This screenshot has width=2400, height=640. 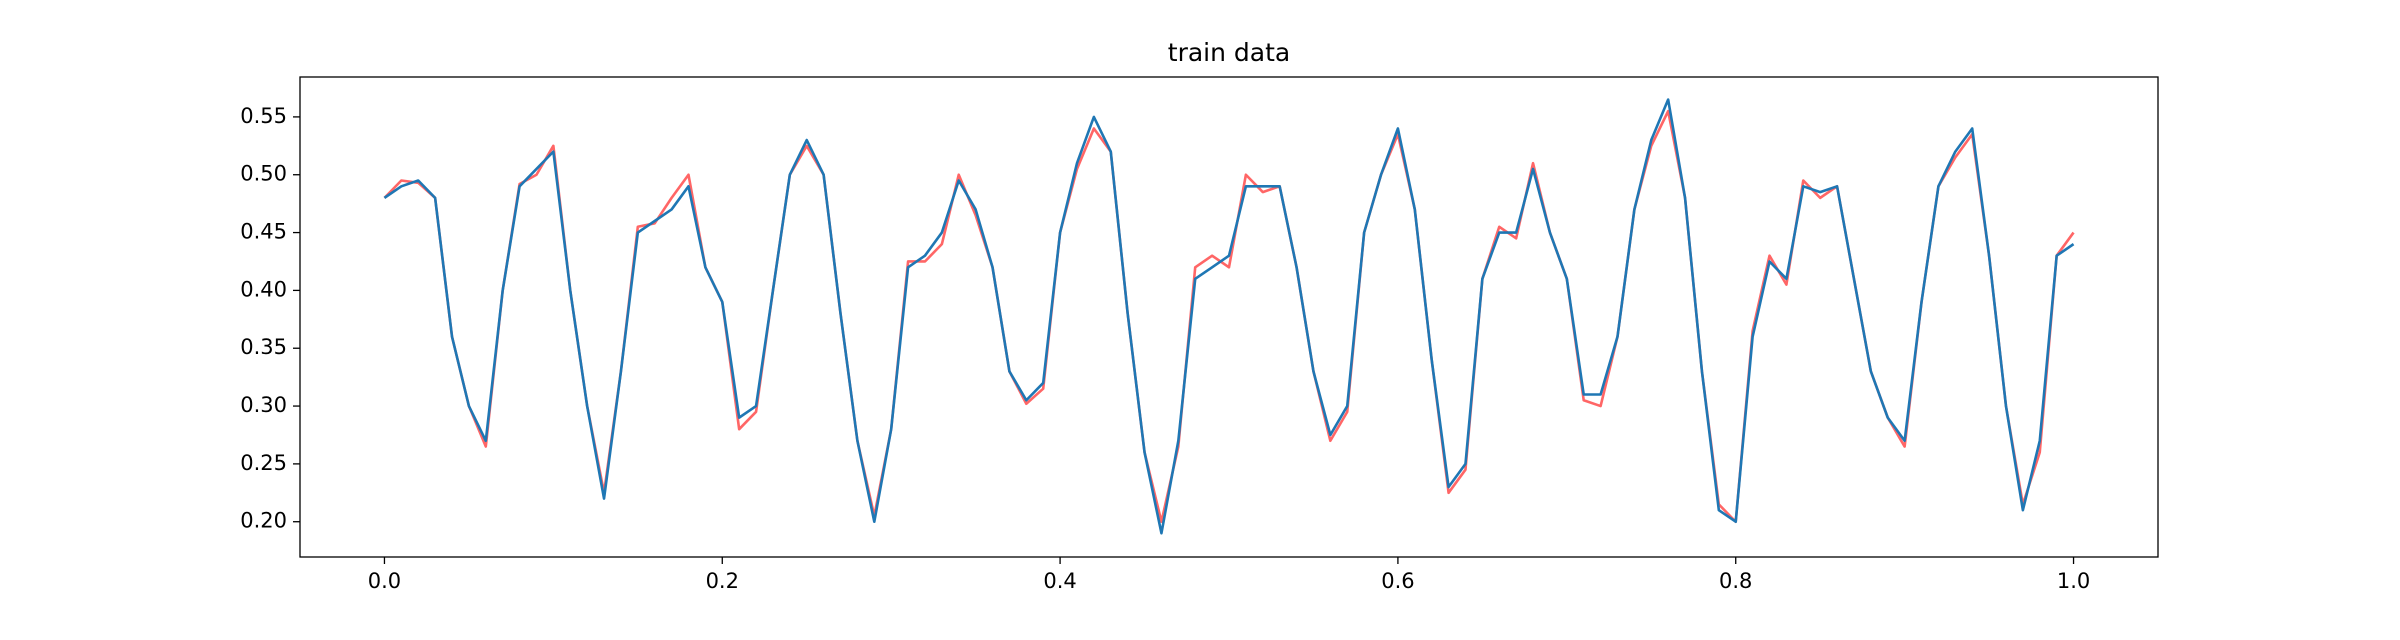 I want to click on x-tick-label: 0.4, so click(x=1059, y=581).